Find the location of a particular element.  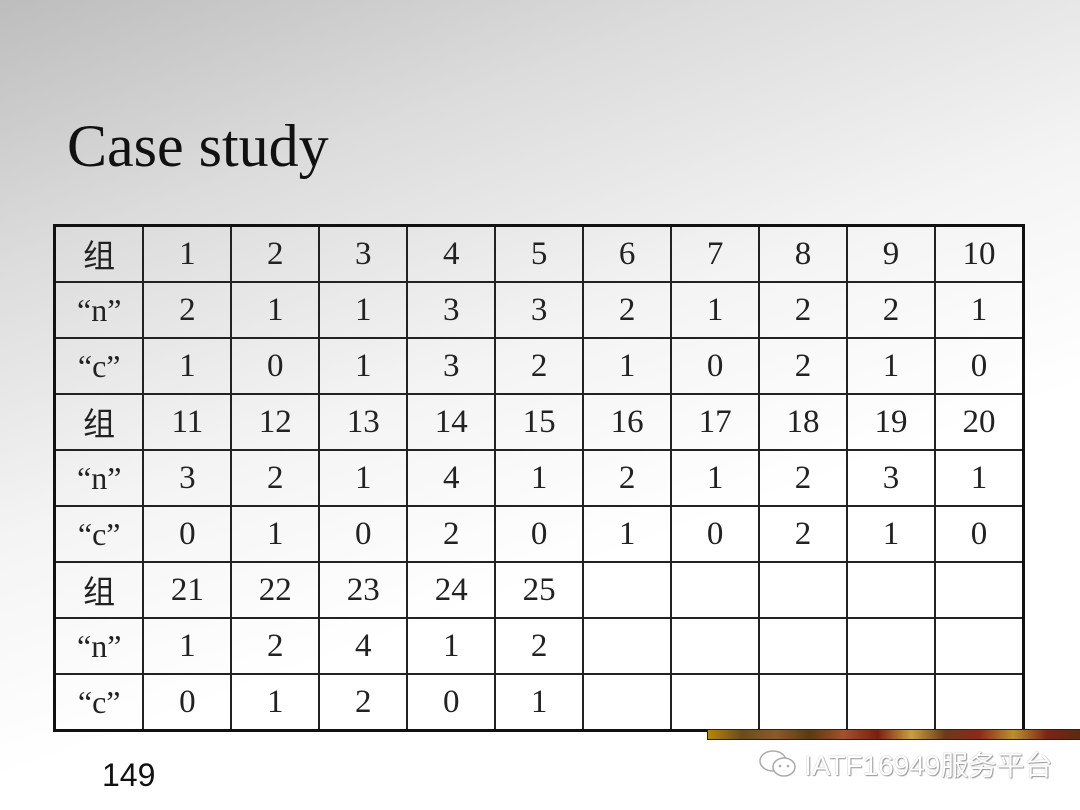

table-cell: 9 is located at coordinates (891, 253).